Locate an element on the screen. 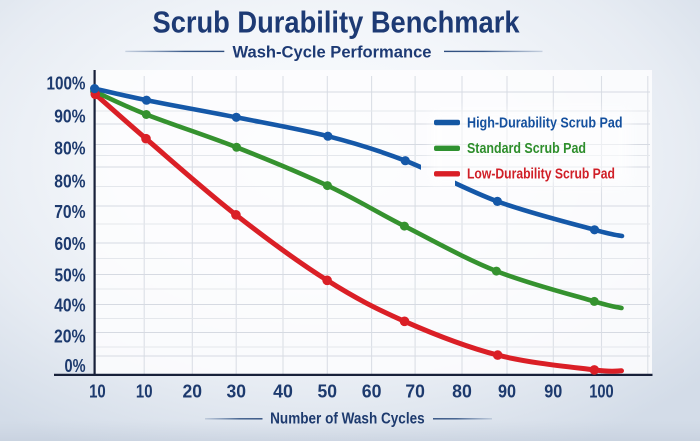 The image size is (700, 441). svg-text: 60% is located at coordinates (70, 243).